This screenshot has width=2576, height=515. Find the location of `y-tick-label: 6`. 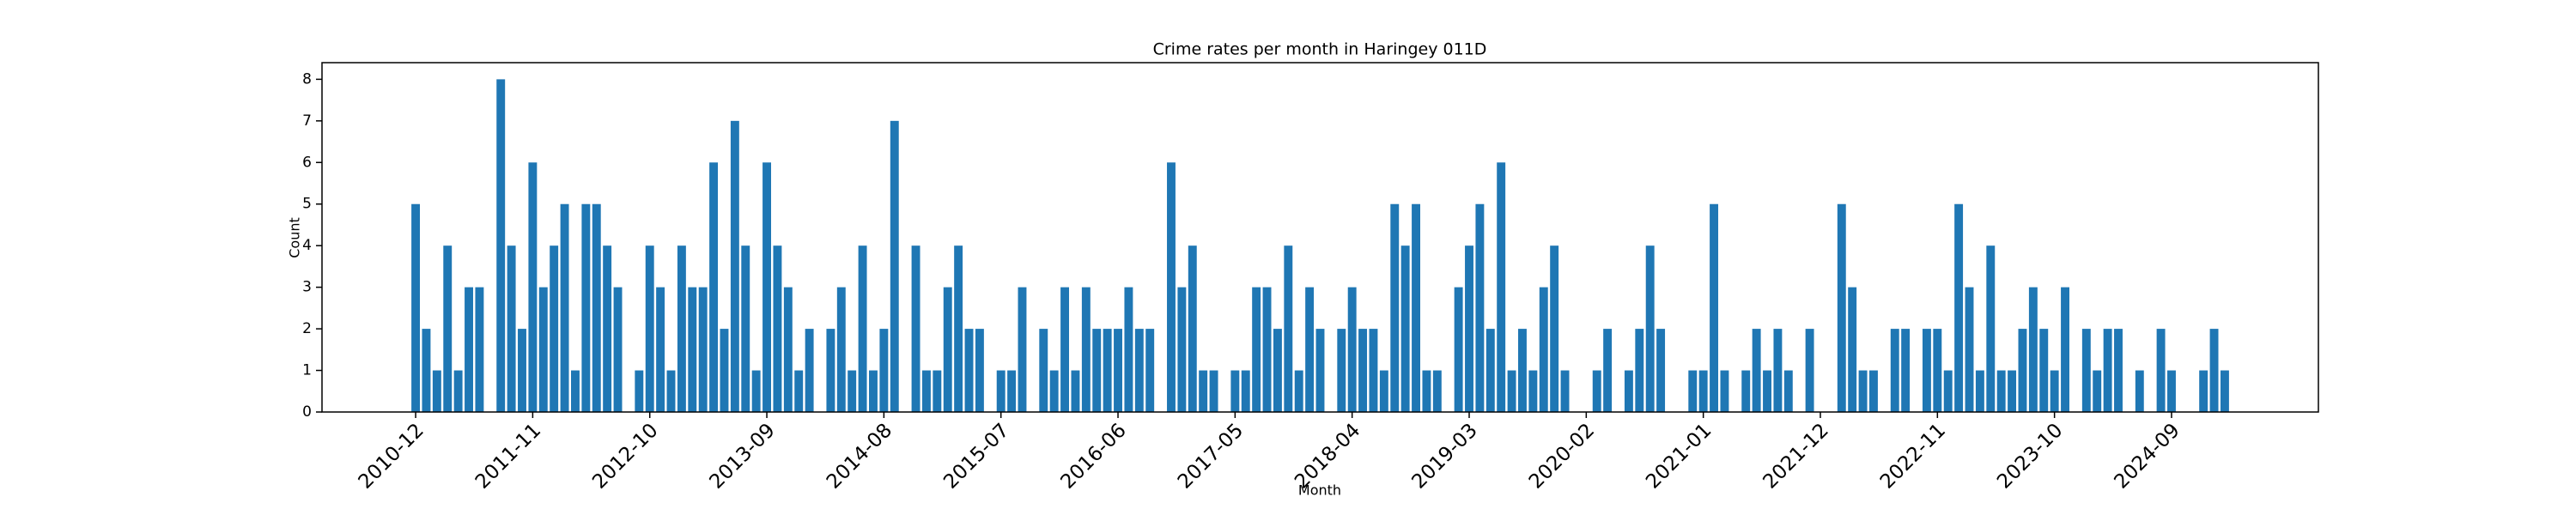

y-tick-label: 6 is located at coordinates (307, 162).